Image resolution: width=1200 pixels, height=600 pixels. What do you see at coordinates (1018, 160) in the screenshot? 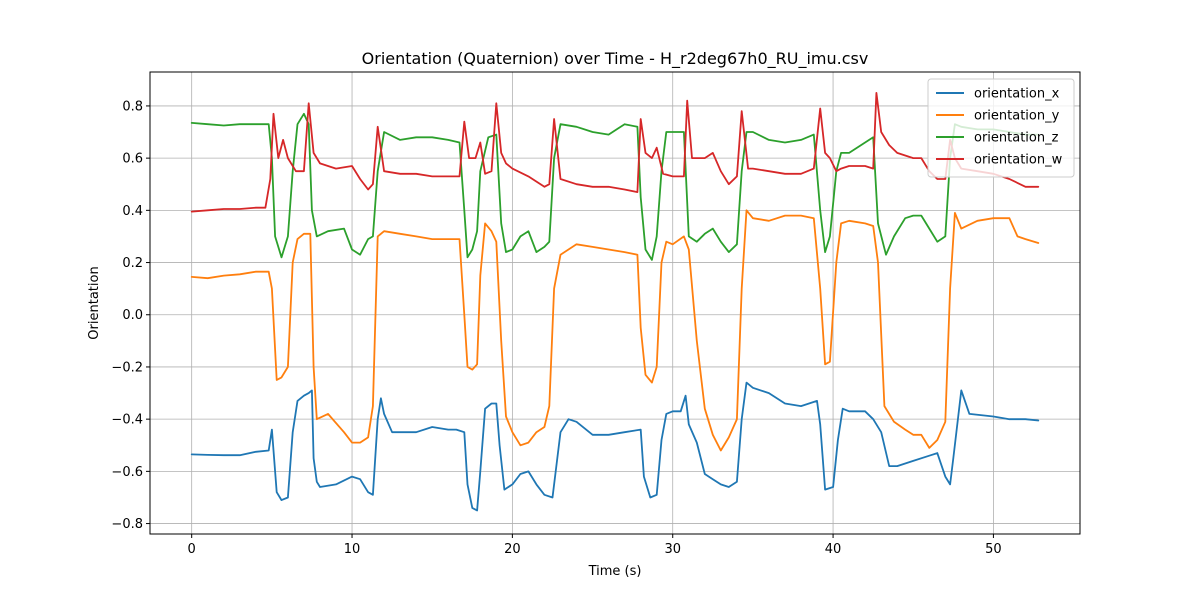
I see `legend-label: orientation_w` at bounding box center [1018, 160].